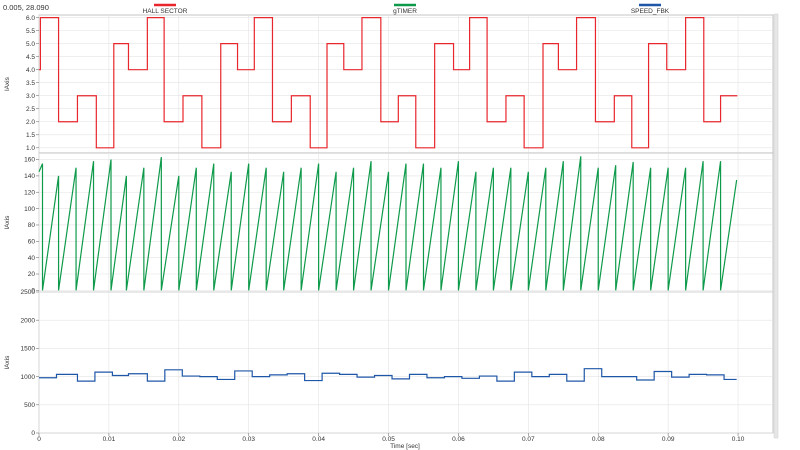 The width and height of the screenshot is (800, 450). What do you see at coordinates (738, 439) in the screenshot?
I see `x-tick-label: 0.10` at bounding box center [738, 439].